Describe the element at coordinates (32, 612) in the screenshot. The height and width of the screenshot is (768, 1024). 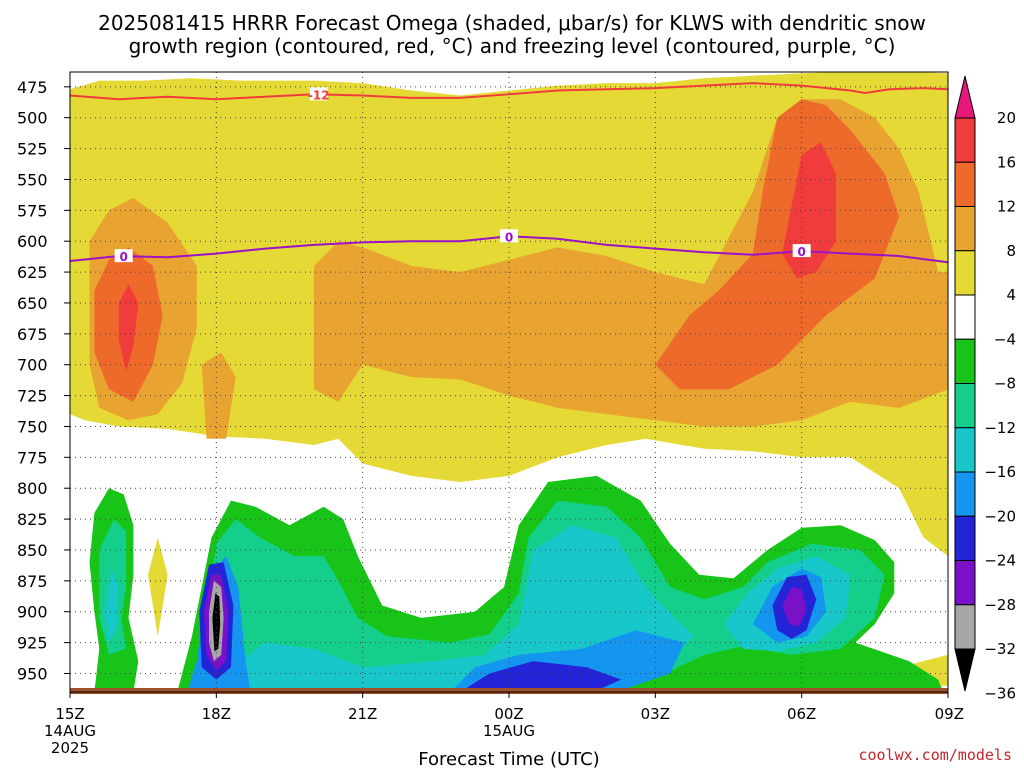
I see `y-tick-label-900: 900` at that location.